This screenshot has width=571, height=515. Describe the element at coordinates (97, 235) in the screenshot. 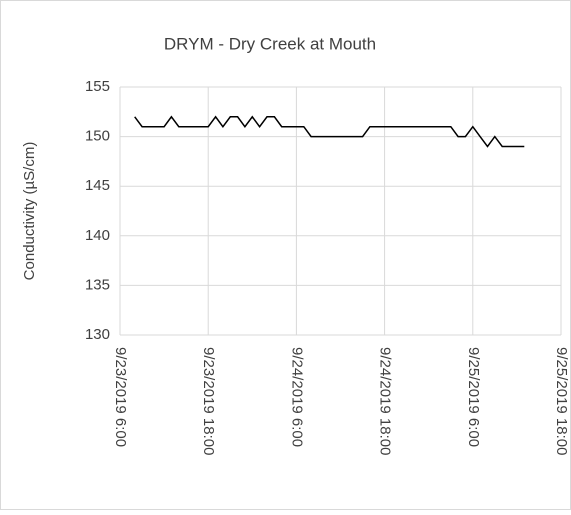

I see `y-tick-label: 140` at that location.